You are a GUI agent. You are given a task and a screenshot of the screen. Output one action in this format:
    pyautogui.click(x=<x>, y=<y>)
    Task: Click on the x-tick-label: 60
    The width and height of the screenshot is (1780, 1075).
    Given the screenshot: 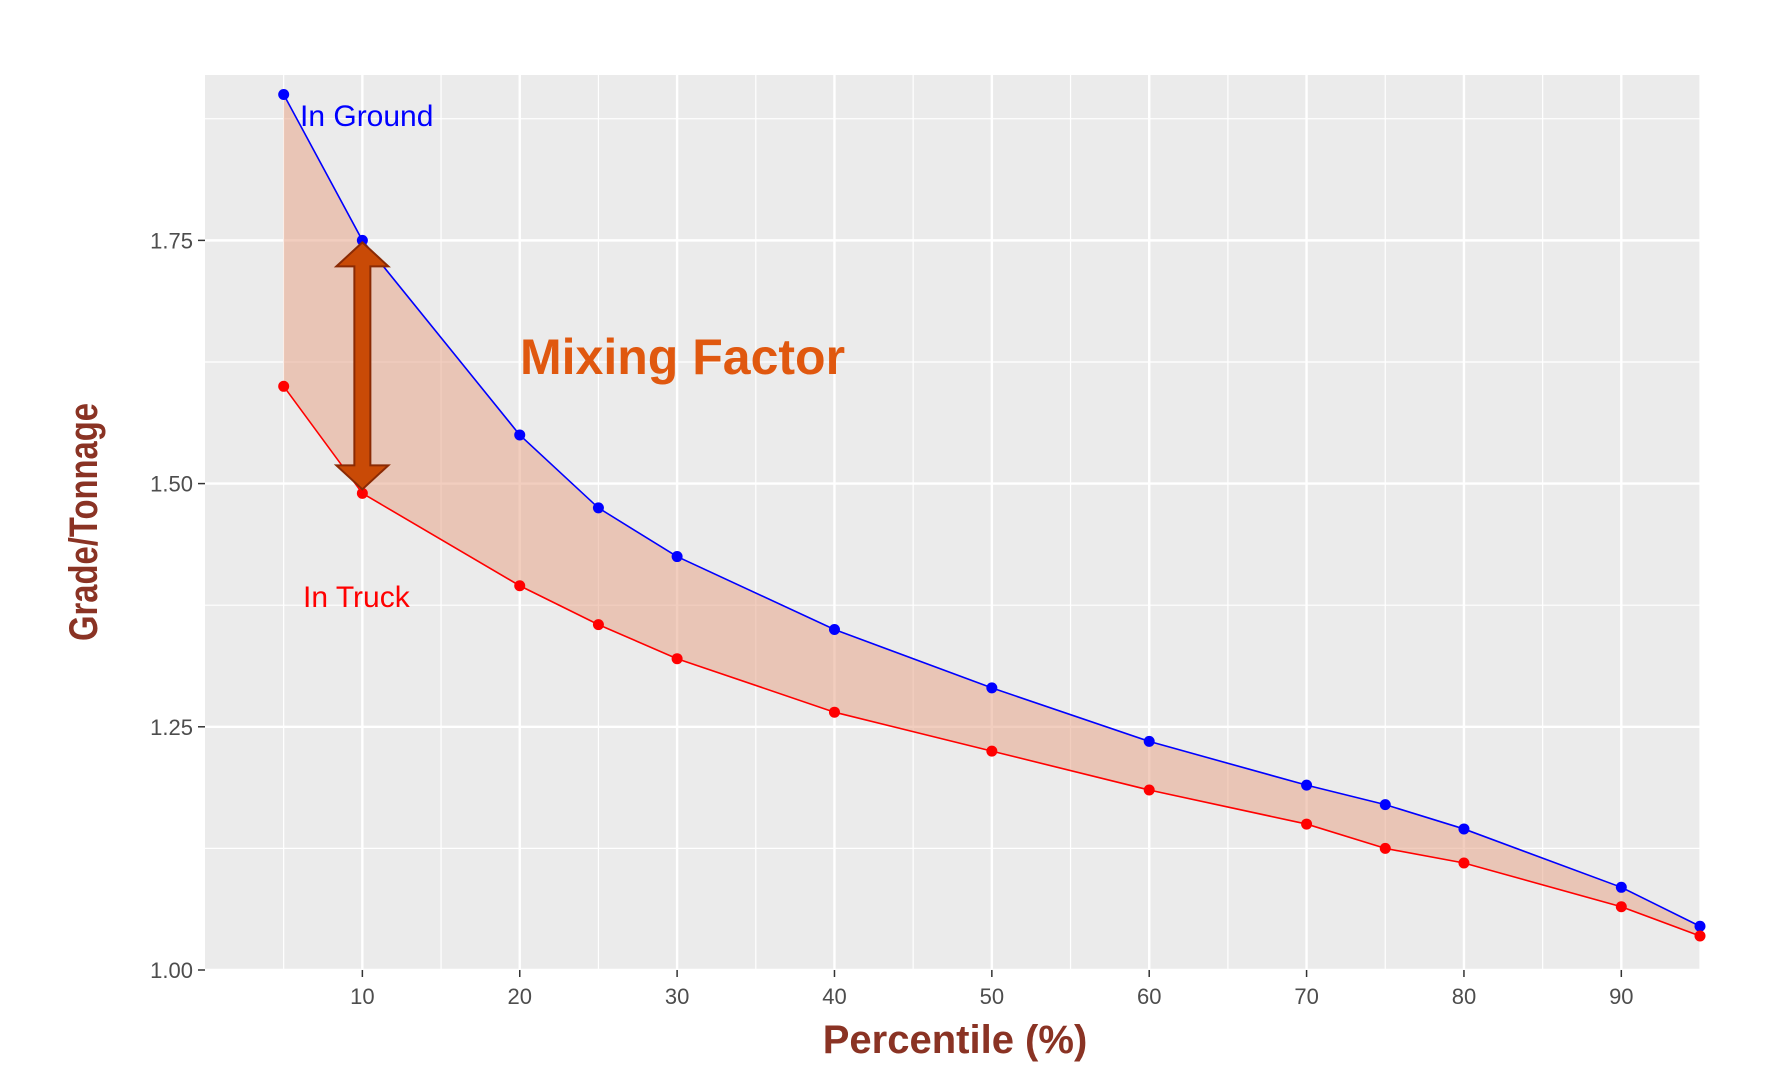 What is the action you would take?
    pyautogui.click(x=1149, y=996)
    